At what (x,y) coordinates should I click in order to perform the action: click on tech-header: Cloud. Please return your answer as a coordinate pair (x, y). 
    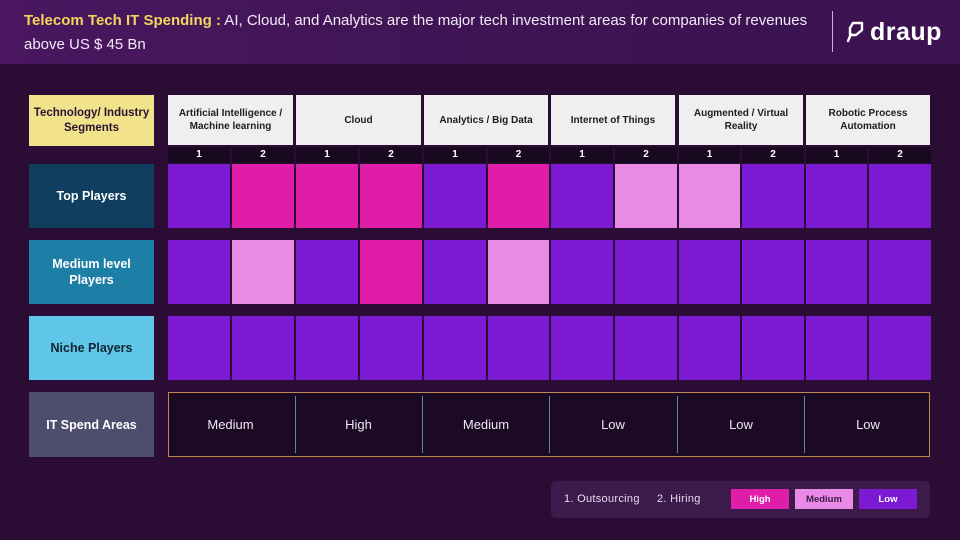
    Looking at the image, I should click on (358, 120).